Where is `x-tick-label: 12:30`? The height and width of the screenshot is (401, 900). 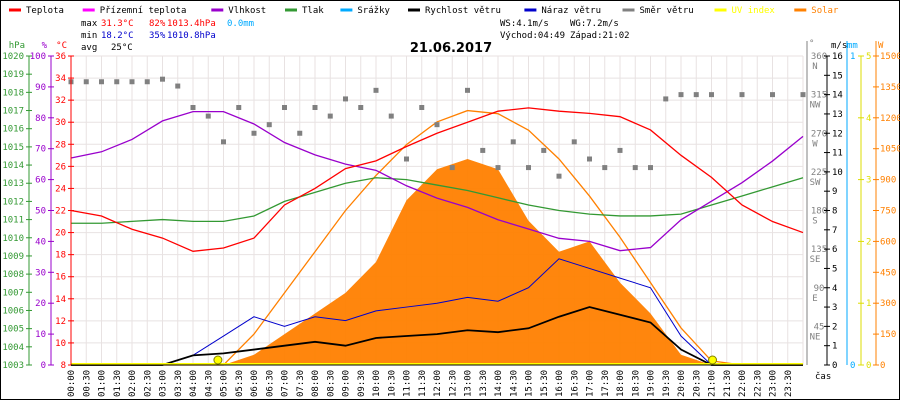 x-tick-label: 12:30 is located at coordinates (453, 383).